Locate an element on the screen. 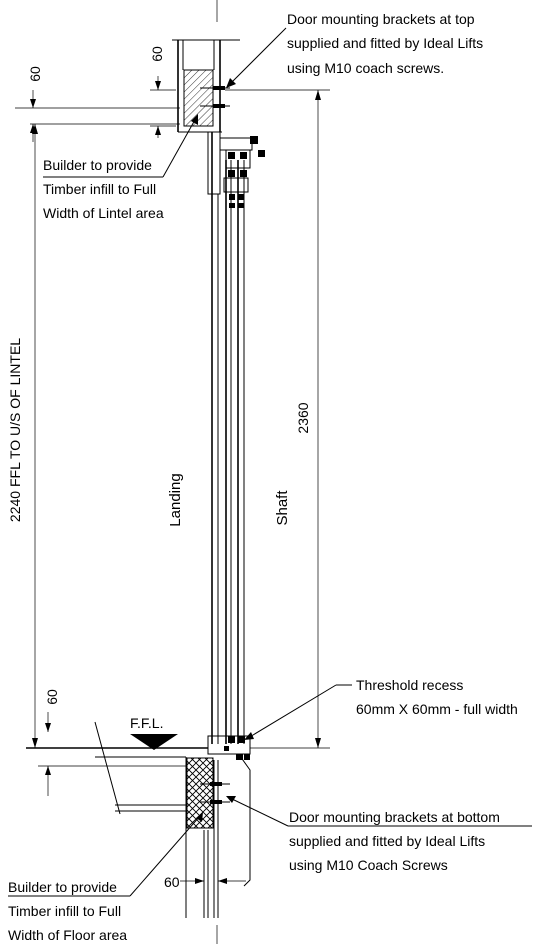 The height and width of the screenshot is (944, 537). dimension-60-floor-label: 60 is located at coordinates (172, 882).